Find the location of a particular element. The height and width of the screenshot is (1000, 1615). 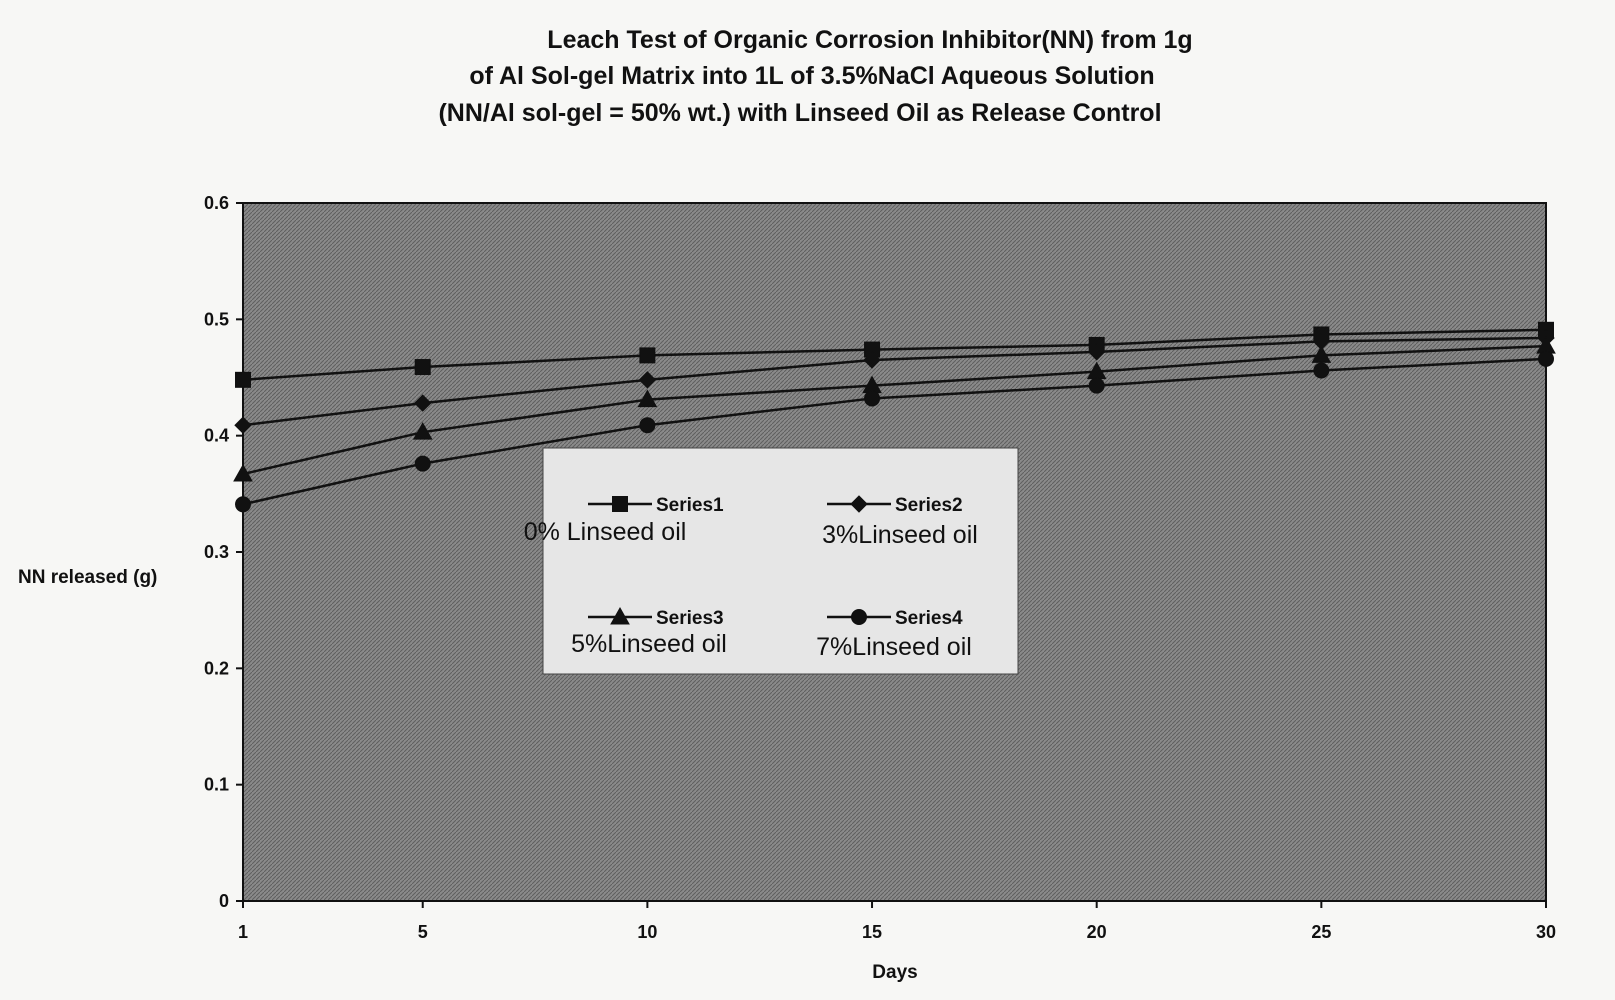

x-axis-label: Days is located at coordinates (894, 972).